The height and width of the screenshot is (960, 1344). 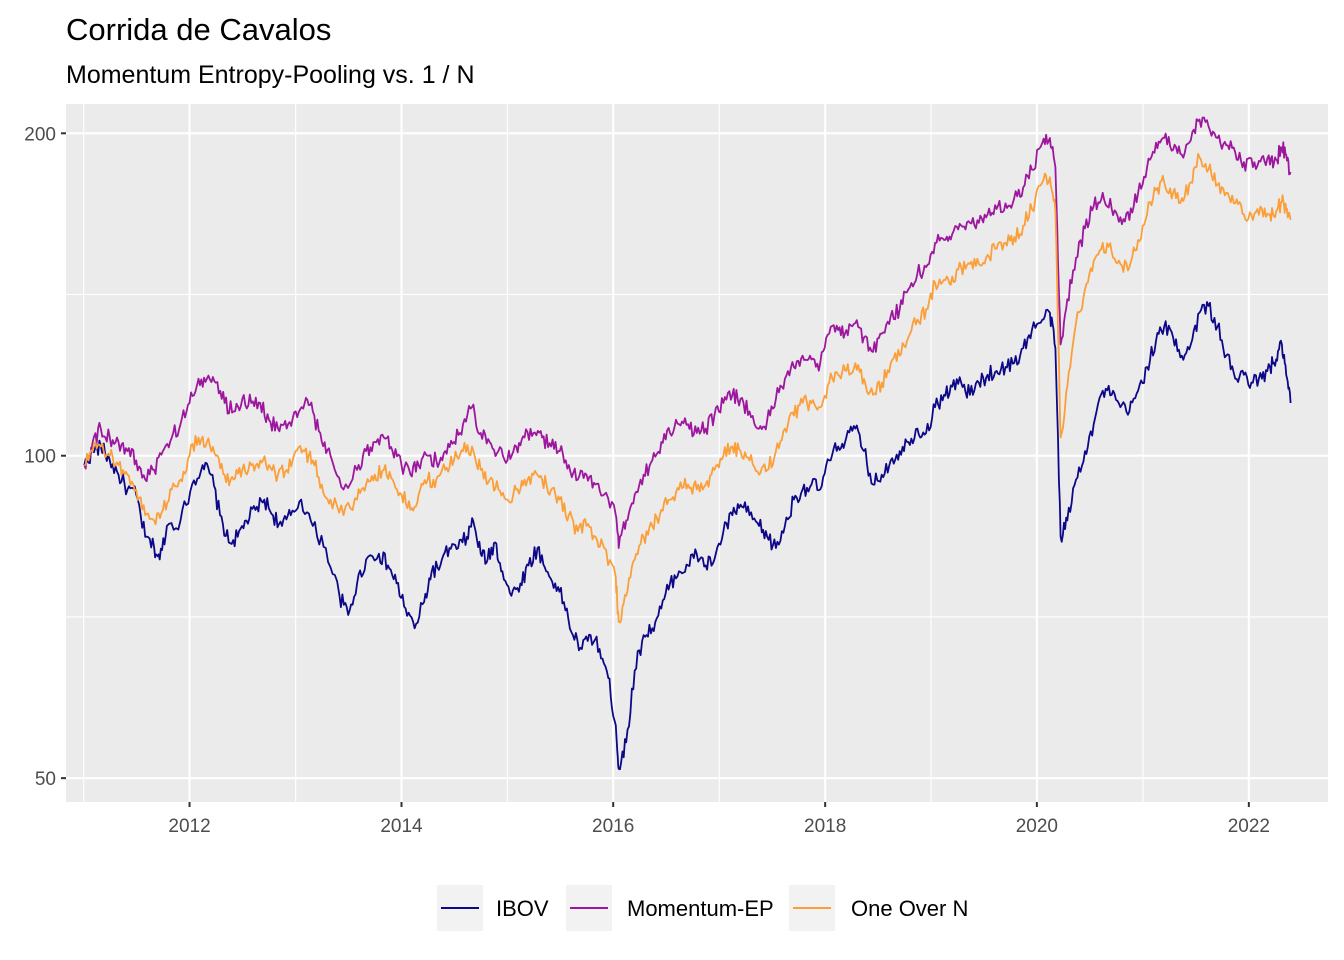 What do you see at coordinates (45, 779) in the screenshot?
I see `y-tick-label: 50` at bounding box center [45, 779].